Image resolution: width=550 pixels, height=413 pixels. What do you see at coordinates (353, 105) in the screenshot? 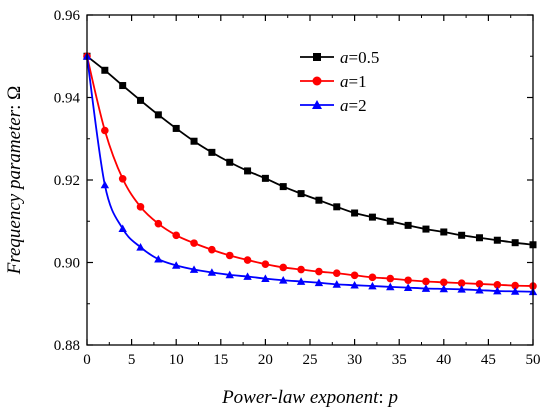
I see `legend-label: a=2` at bounding box center [353, 105].